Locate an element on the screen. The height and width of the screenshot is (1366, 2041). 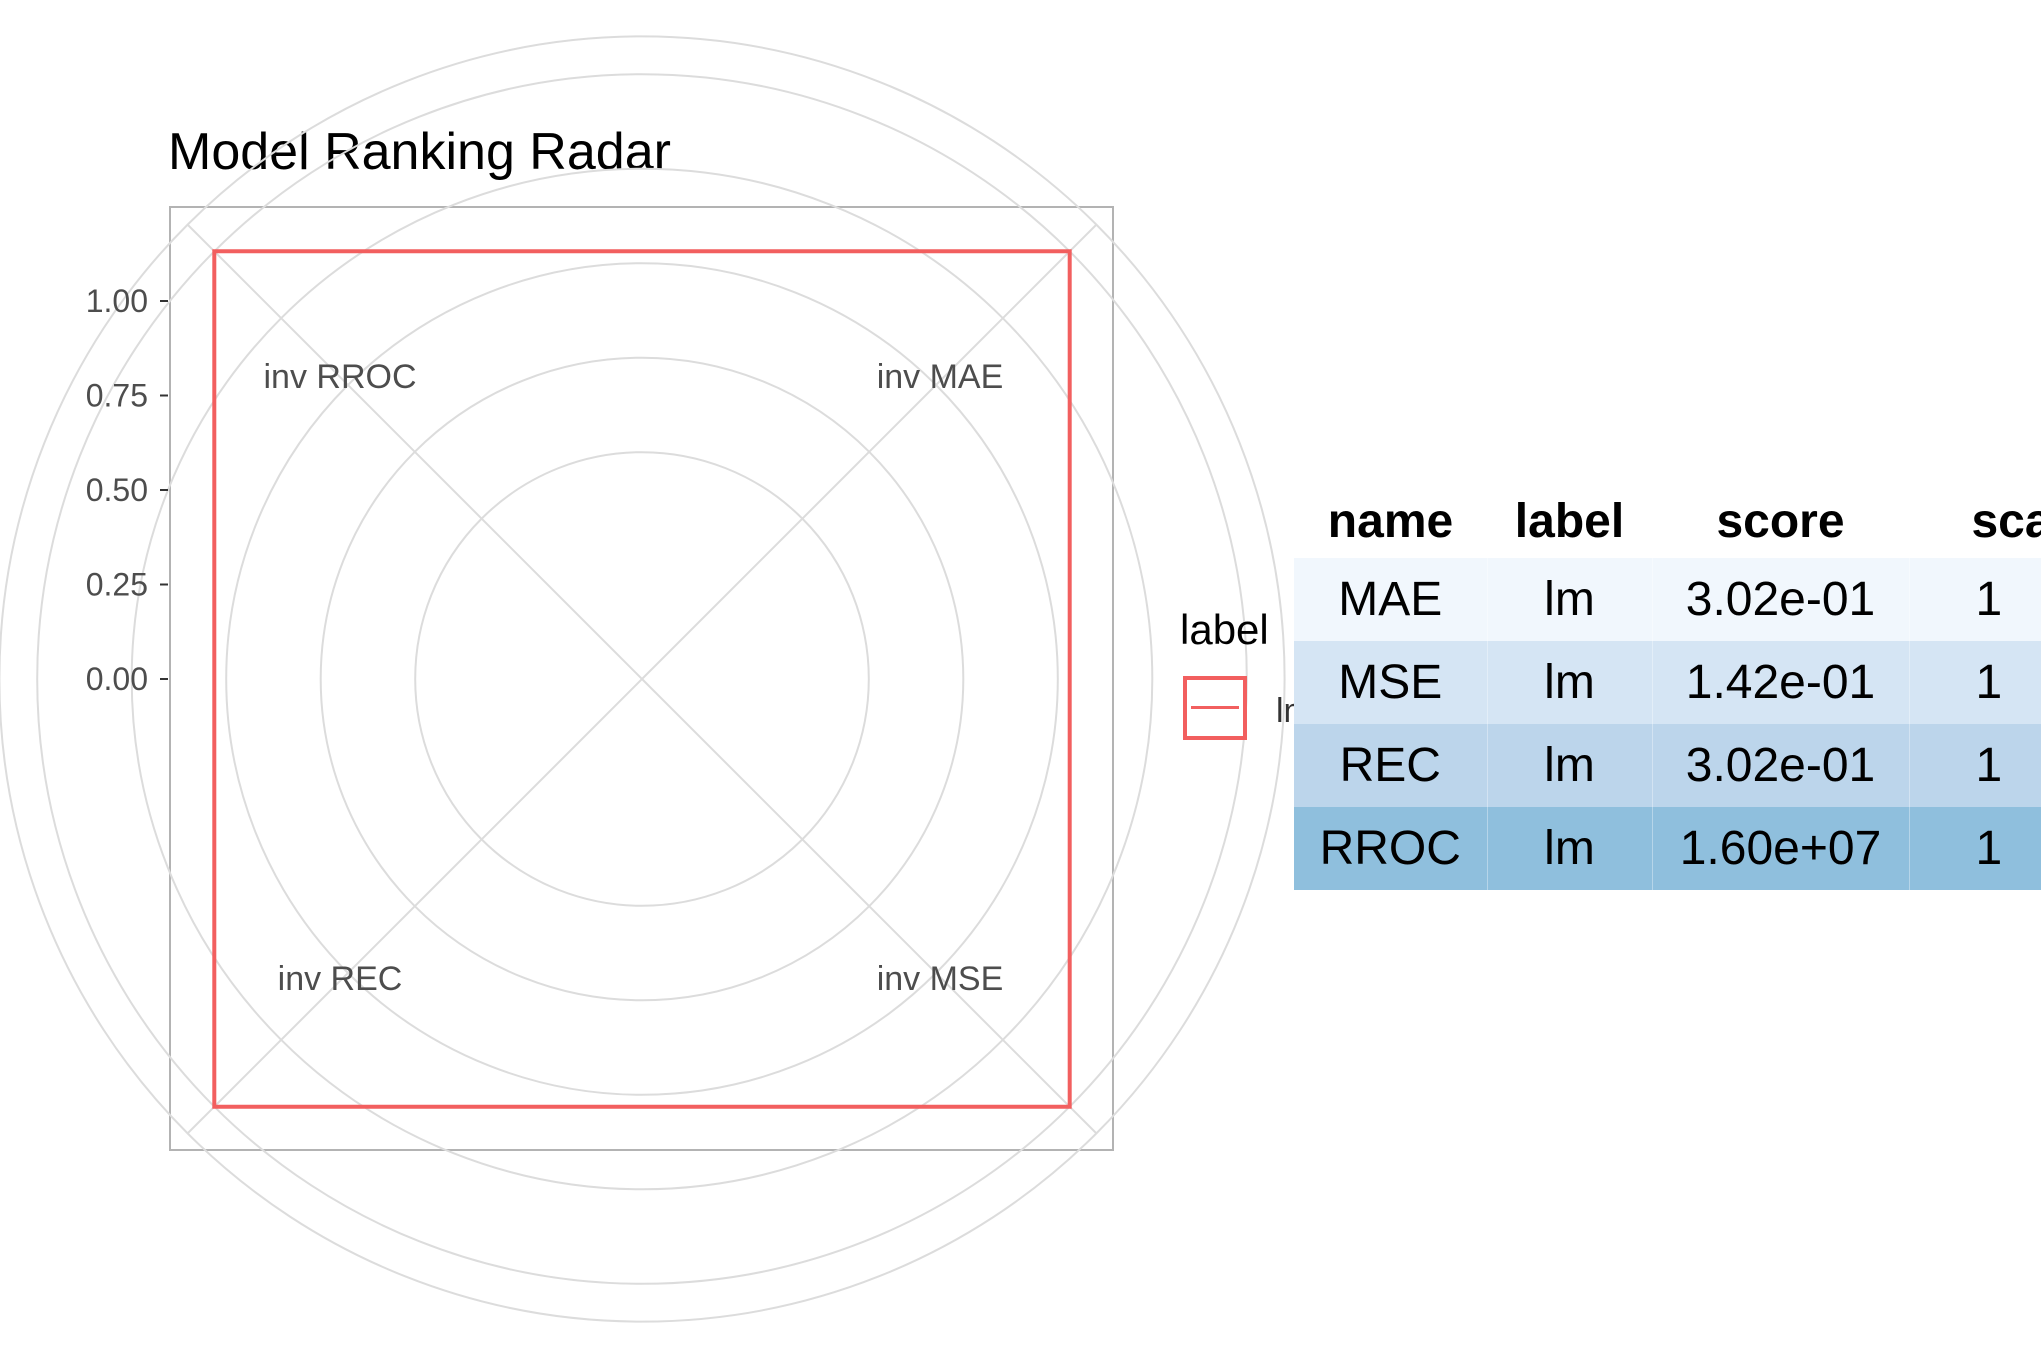
col-header-scale: scale is located at coordinates (1975, 521).